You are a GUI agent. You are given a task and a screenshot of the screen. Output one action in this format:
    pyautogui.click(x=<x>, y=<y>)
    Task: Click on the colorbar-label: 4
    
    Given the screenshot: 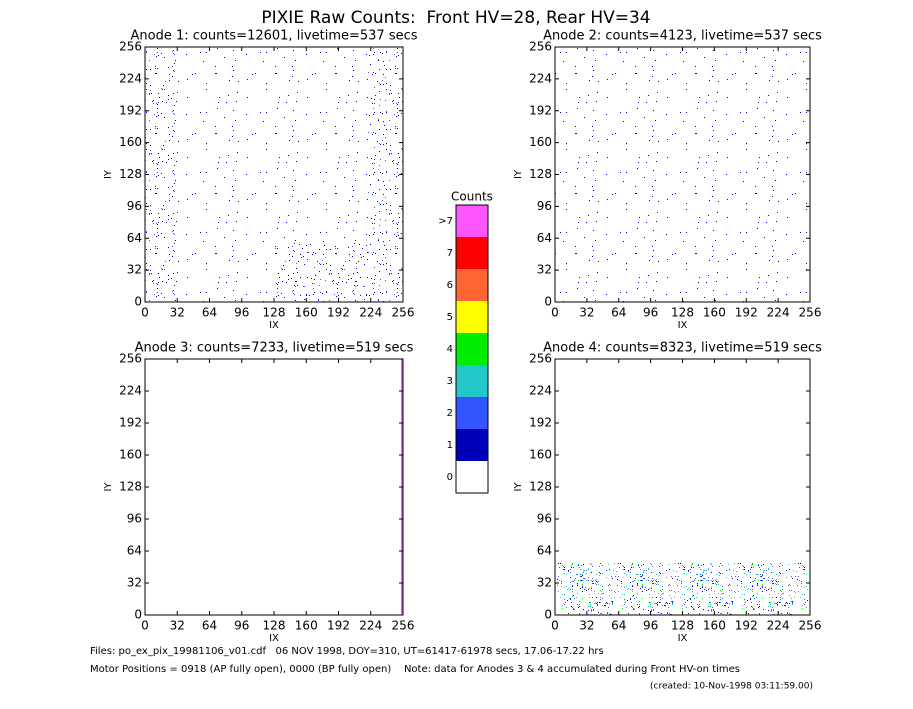 What is the action you would take?
    pyautogui.click(x=450, y=349)
    